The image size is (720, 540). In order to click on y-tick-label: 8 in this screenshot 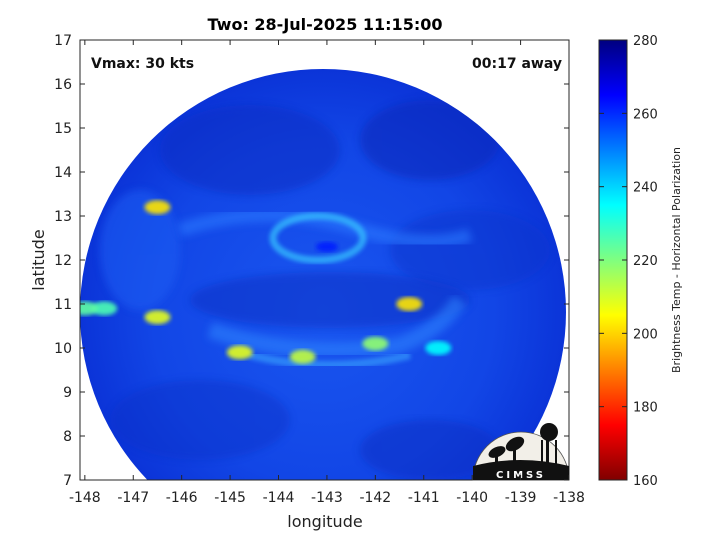, I will do `click(67, 437)`.